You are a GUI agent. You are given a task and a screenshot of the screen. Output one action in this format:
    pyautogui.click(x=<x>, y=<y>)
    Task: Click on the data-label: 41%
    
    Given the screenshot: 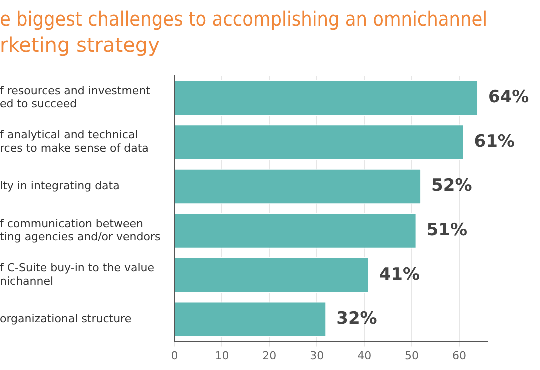 What is the action you would take?
    pyautogui.click(x=399, y=274)
    